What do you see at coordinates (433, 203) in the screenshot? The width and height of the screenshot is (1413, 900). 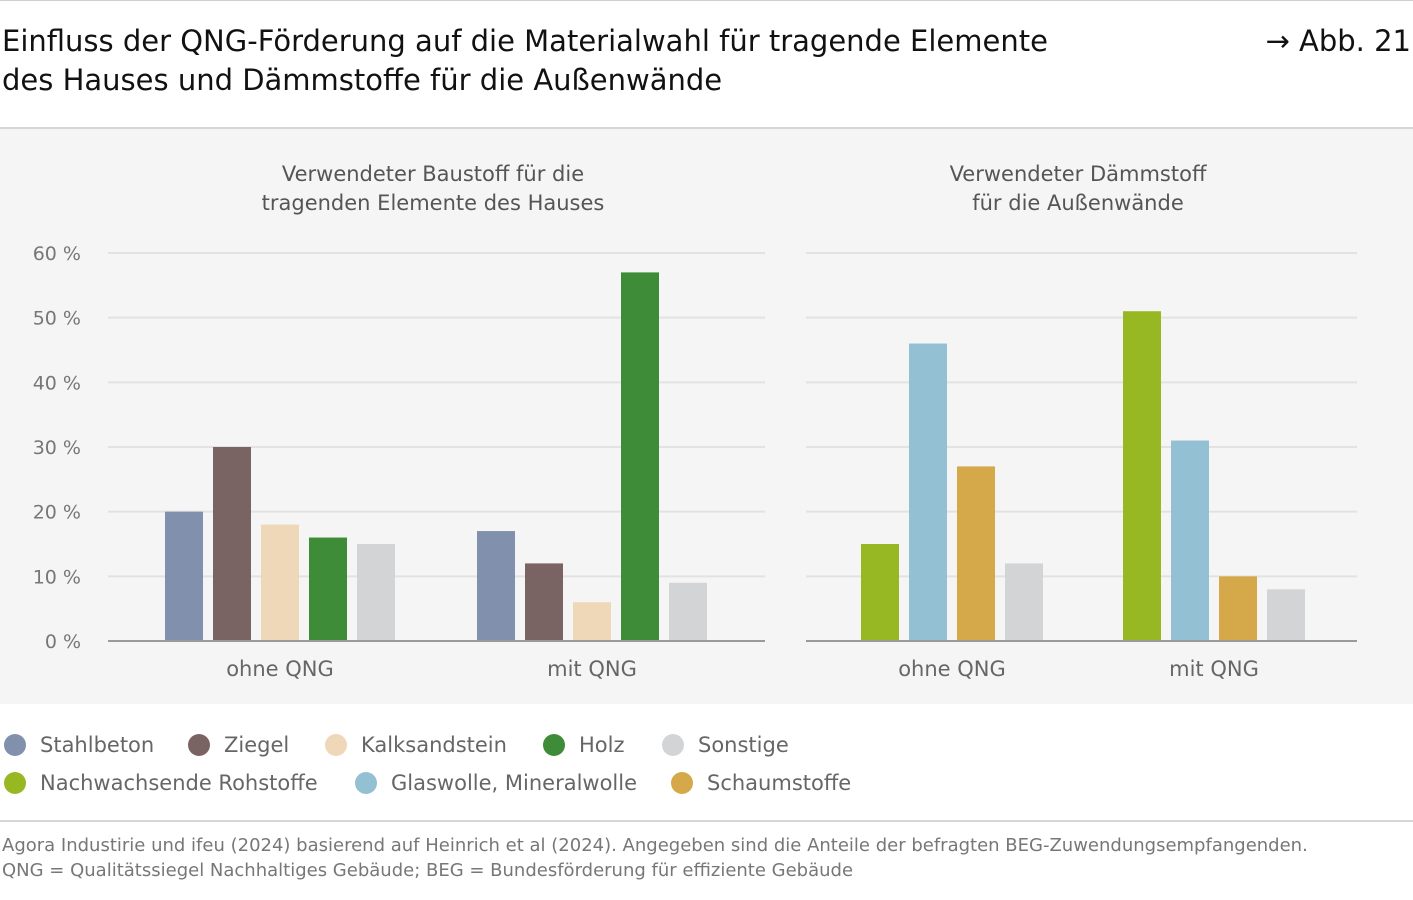 I see `chart-title-baustoff-line-2: tragenden Elemente des Hauses` at bounding box center [433, 203].